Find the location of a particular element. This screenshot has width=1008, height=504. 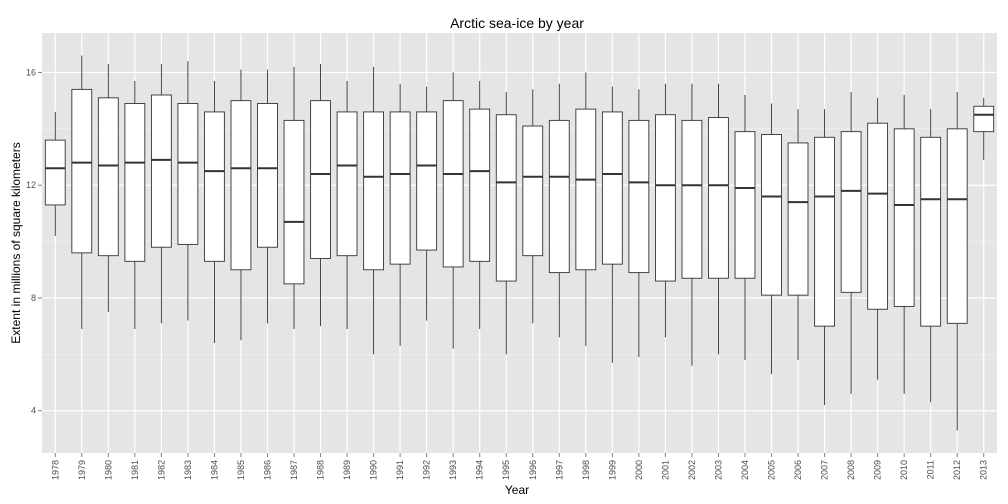

x-tick-label: 2011 is located at coordinates (931, 469).